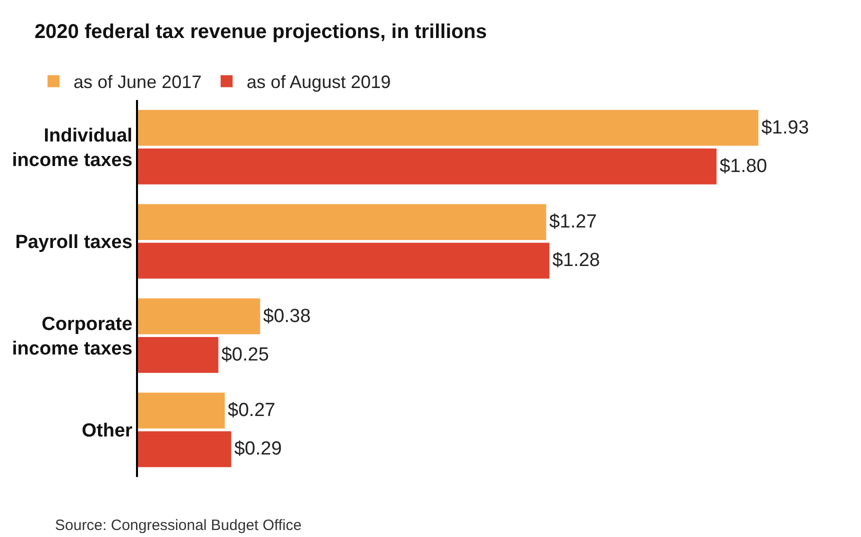 Image resolution: width=861 pixels, height=537 pixels. What do you see at coordinates (744, 166) in the screenshot?
I see `data-label: $1.80` at bounding box center [744, 166].